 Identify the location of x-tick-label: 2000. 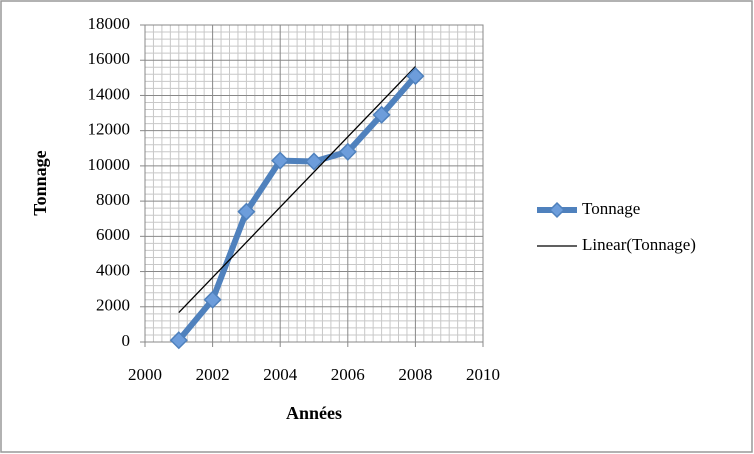
(145, 374).